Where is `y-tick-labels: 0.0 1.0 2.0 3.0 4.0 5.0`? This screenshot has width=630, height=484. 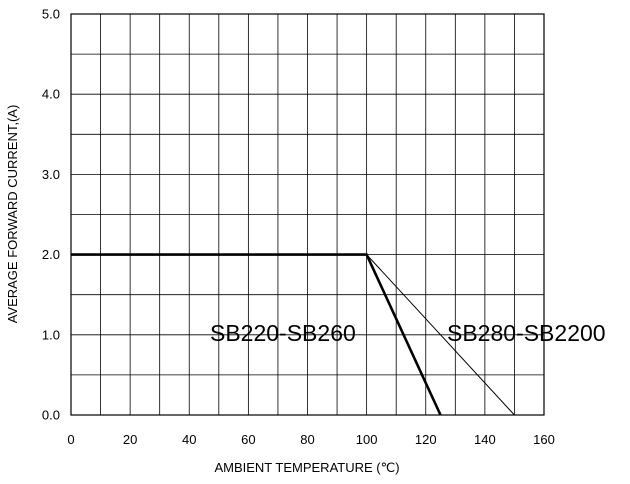 y-tick-labels: 0.0 1.0 2.0 3.0 4.0 5.0 is located at coordinates (51, 215).